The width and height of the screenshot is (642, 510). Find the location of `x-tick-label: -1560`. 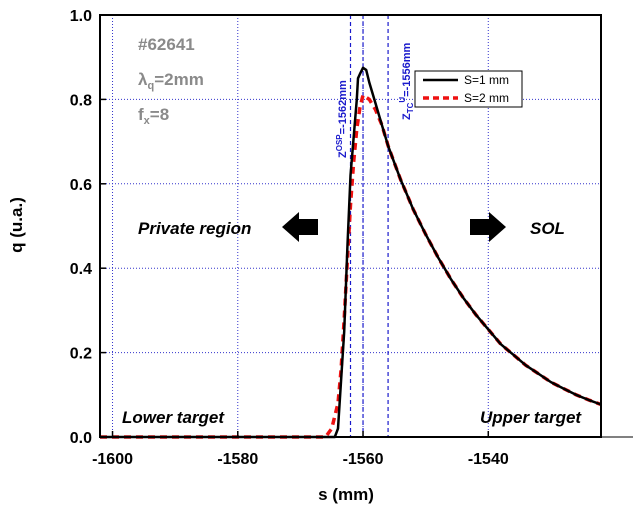

x-tick-label: -1560 is located at coordinates (363, 459).